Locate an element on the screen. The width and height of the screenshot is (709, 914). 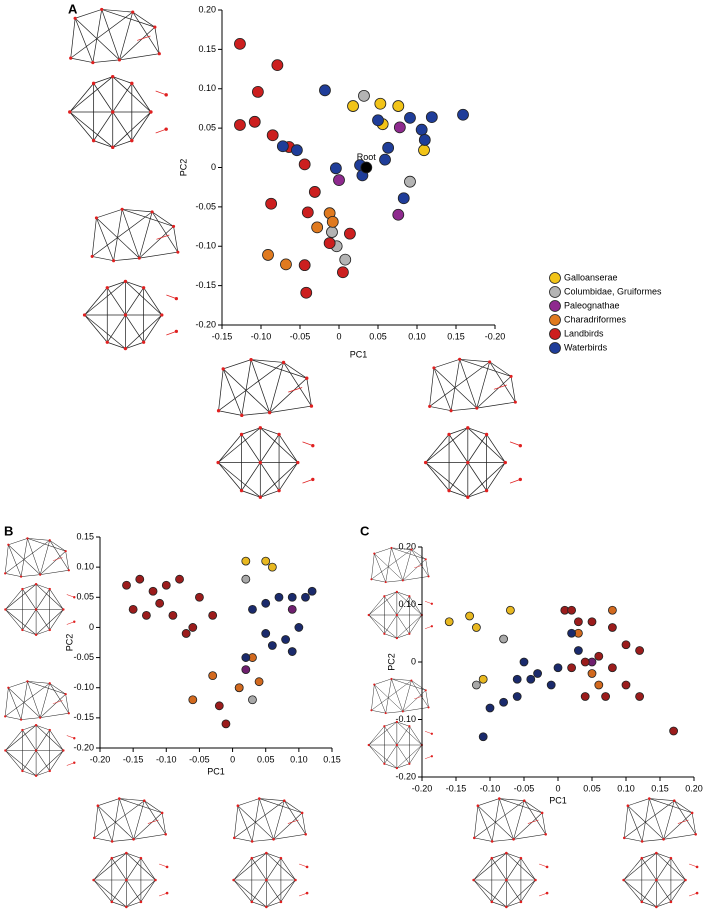
x-tick-label: 0.20 is located at coordinates (694, 788).